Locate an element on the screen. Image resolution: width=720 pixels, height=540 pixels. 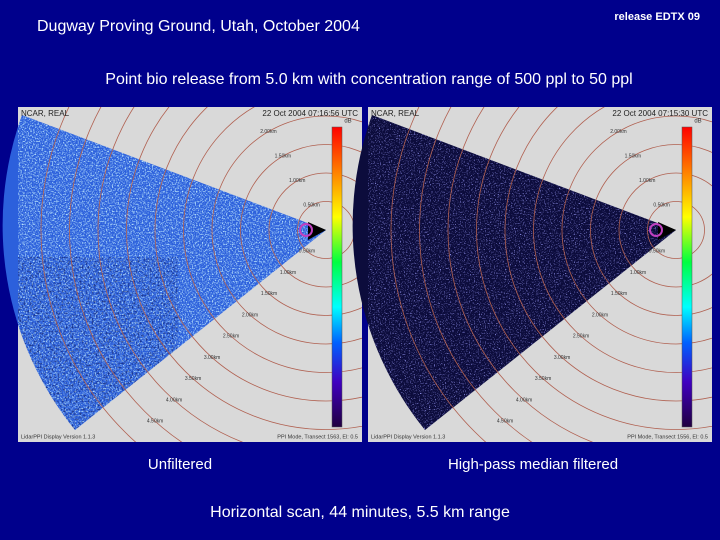
release-label: release EDTX 09 is located at coordinates (657, 17).